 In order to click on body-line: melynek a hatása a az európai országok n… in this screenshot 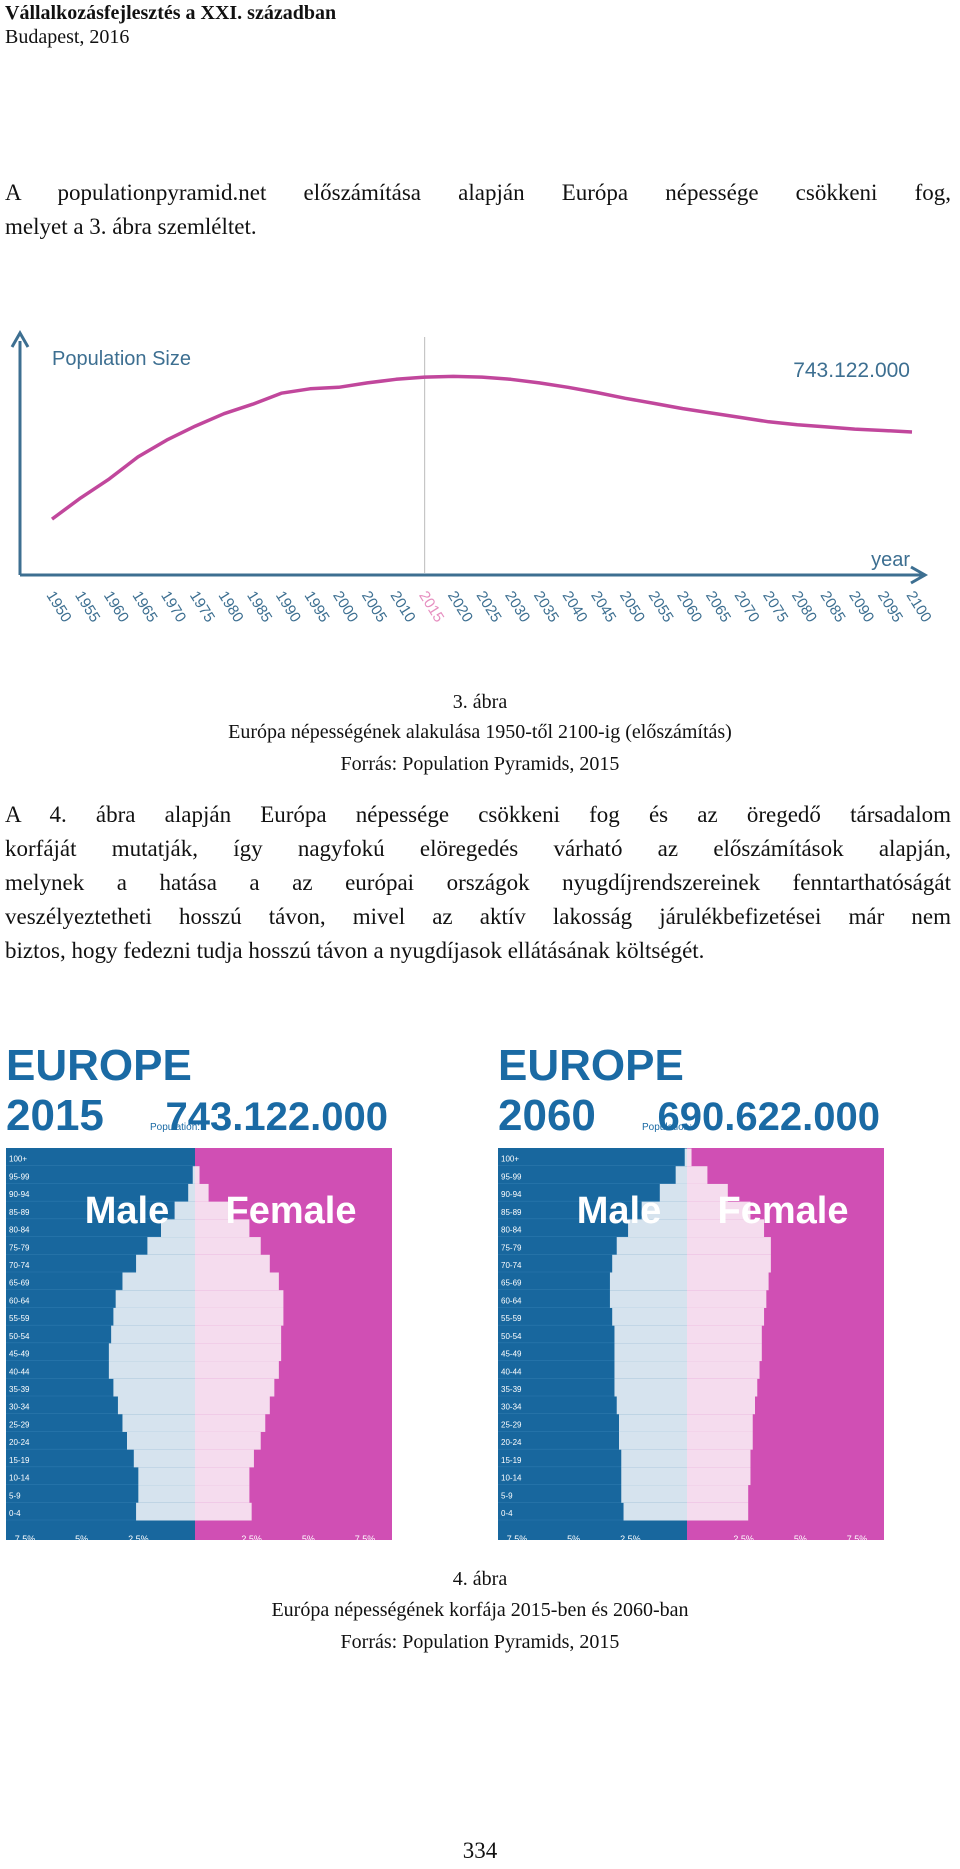, I will do `click(478, 882)`.